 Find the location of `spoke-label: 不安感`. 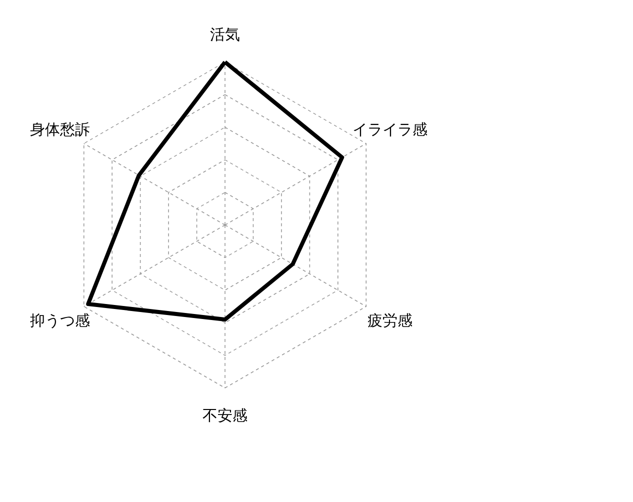

spoke-label: 不安感 is located at coordinates (225, 415).